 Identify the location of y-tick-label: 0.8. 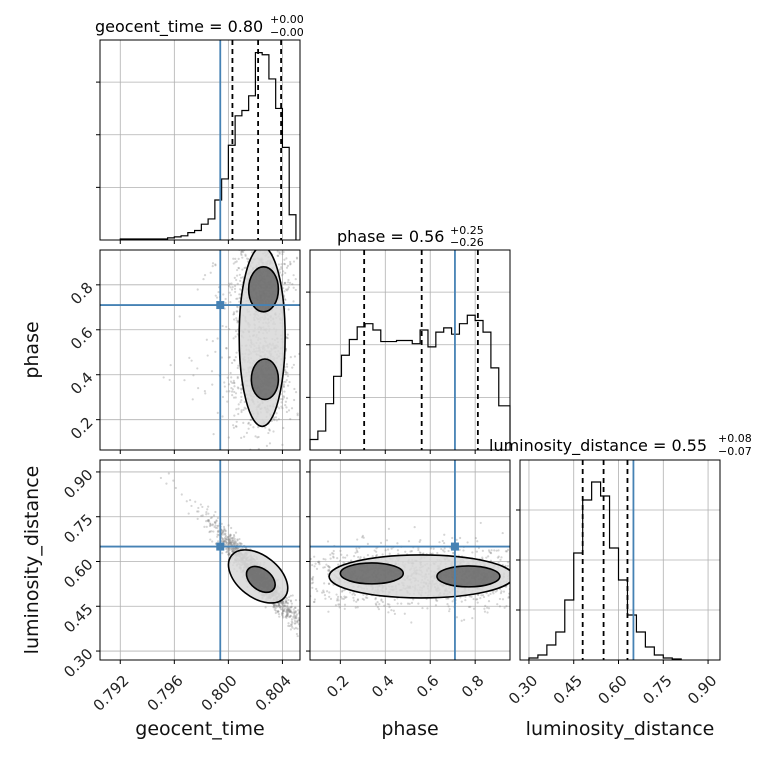
(82, 294).